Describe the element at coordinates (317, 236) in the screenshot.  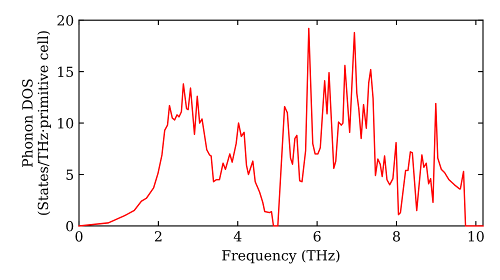
I see `x-tick-label: 6` at that location.